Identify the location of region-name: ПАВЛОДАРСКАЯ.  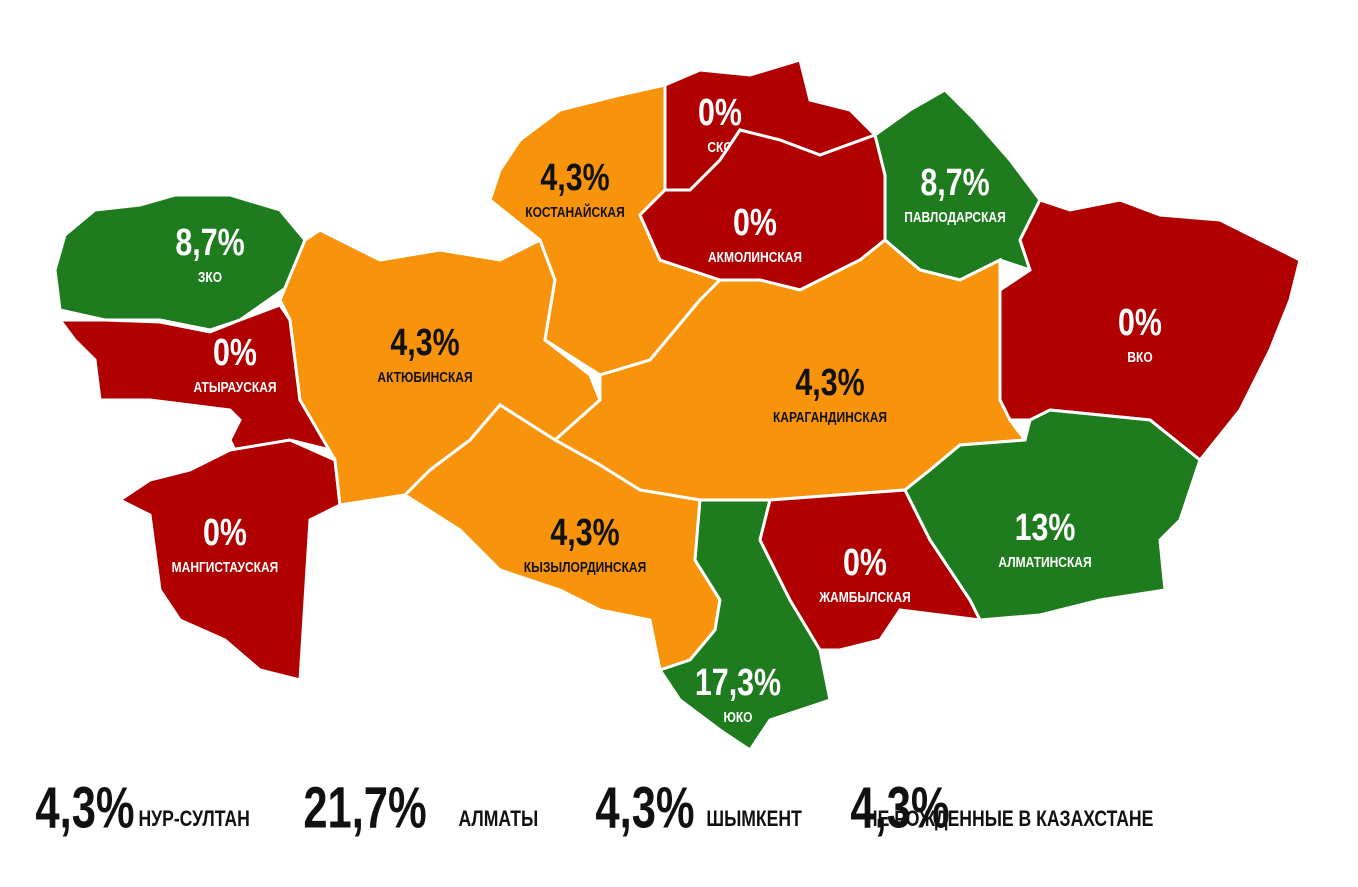
(954, 217).